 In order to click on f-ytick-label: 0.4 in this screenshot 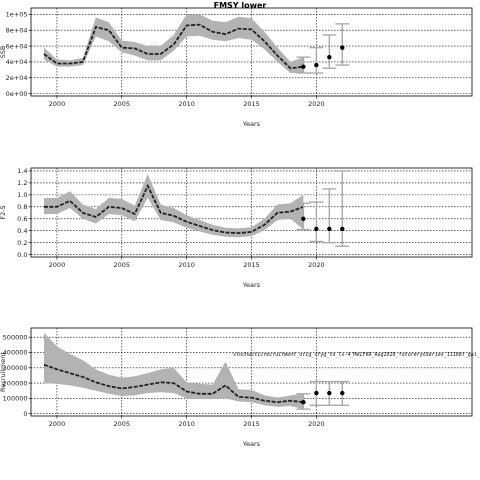, I will do `click(22, 231)`.